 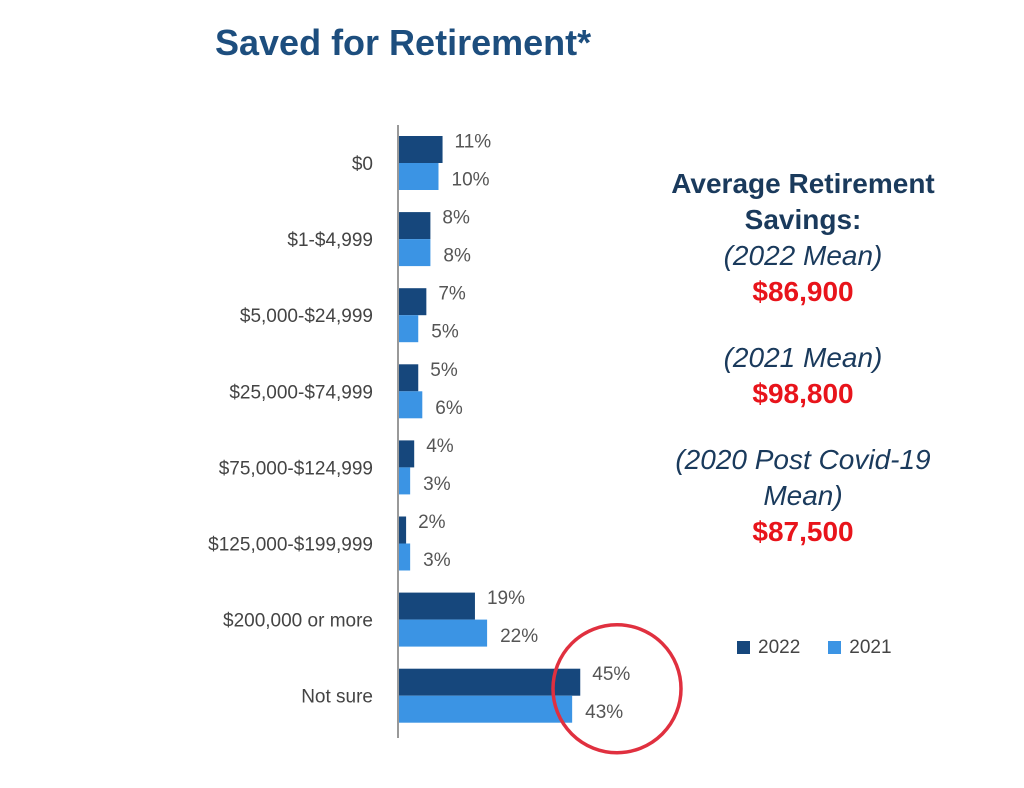 What do you see at coordinates (471, 180) in the screenshot?
I see `data-label-2021: 10%` at bounding box center [471, 180].